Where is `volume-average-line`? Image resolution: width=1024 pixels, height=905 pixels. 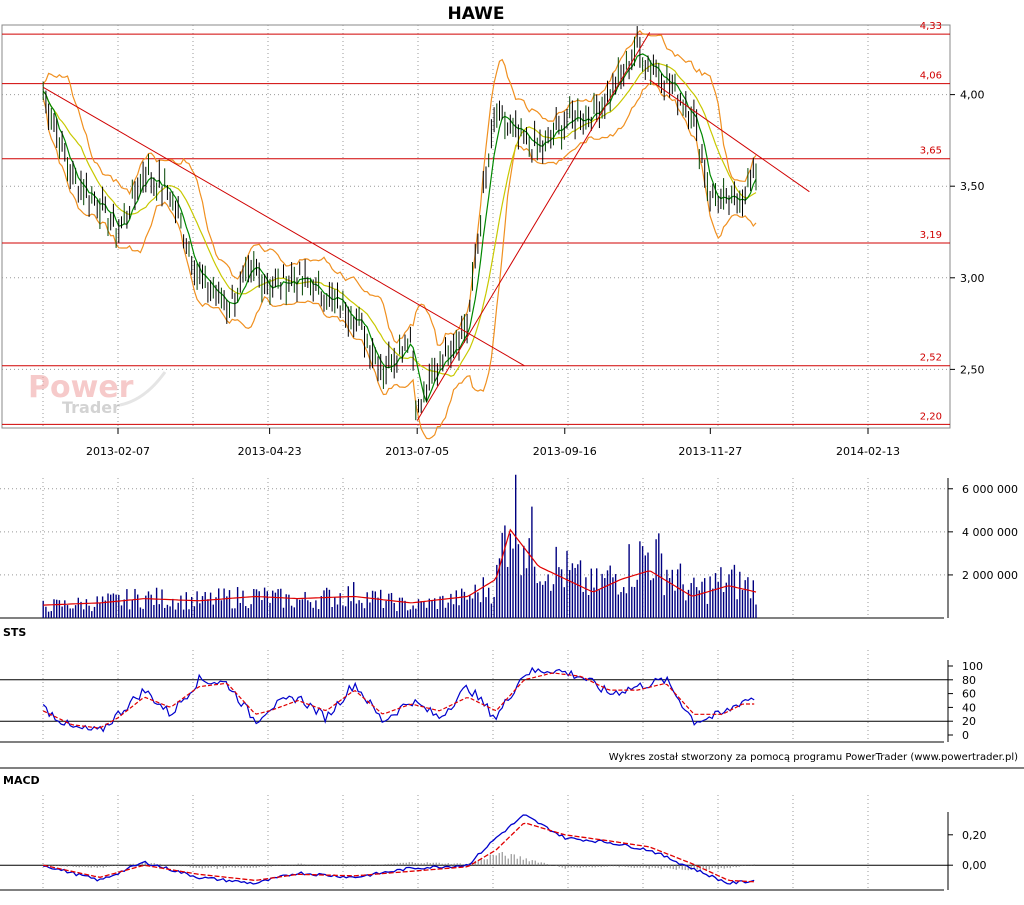 volume-average-line is located at coordinates (400, 567).